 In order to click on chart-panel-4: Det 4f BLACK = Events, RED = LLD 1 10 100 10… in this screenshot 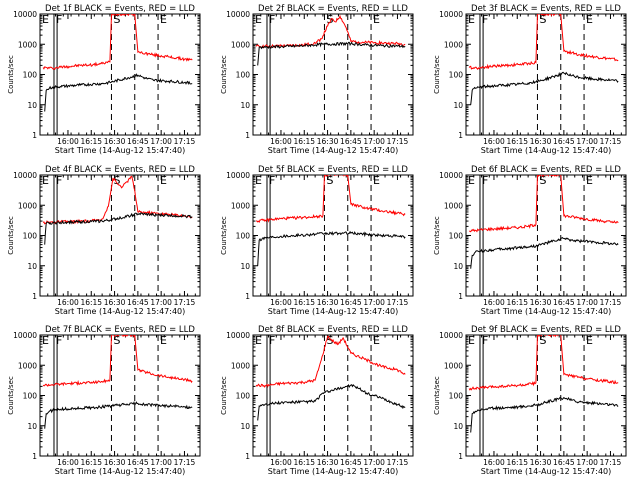, I will do `click(104, 240)`.